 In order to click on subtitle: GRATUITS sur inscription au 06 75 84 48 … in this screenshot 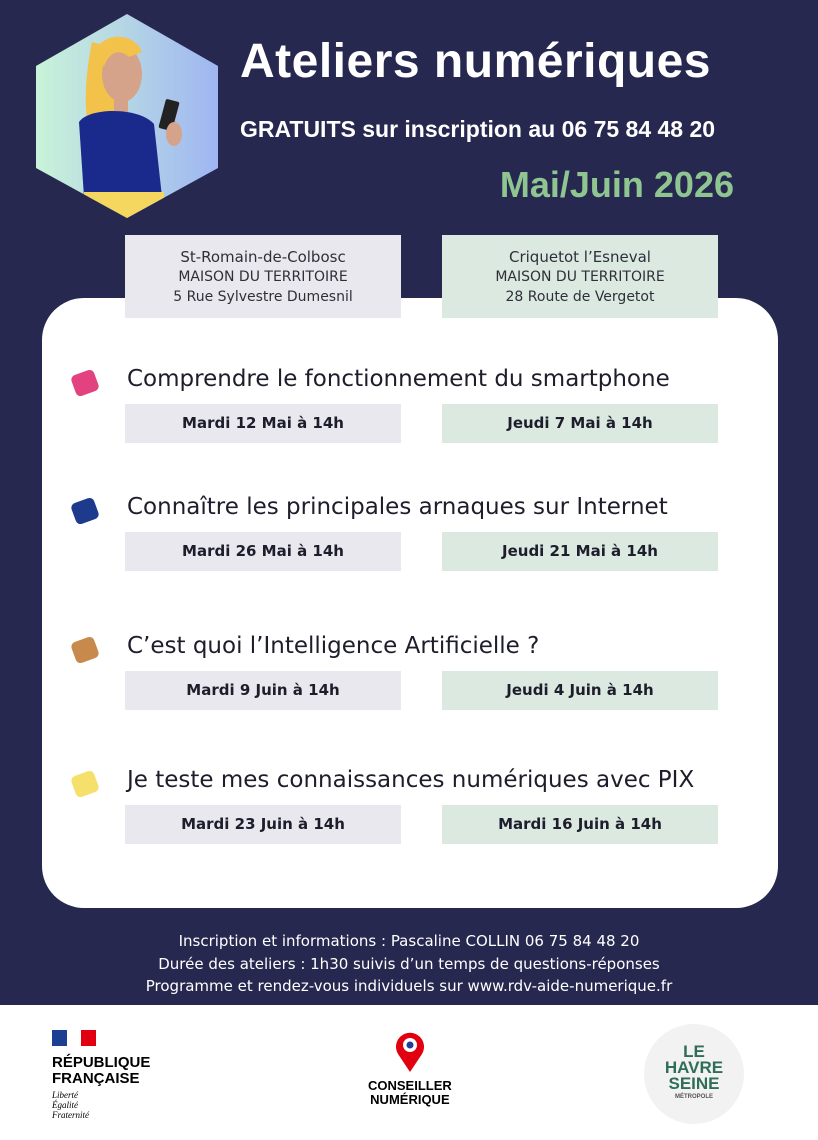, I will do `click(478, 129)`.